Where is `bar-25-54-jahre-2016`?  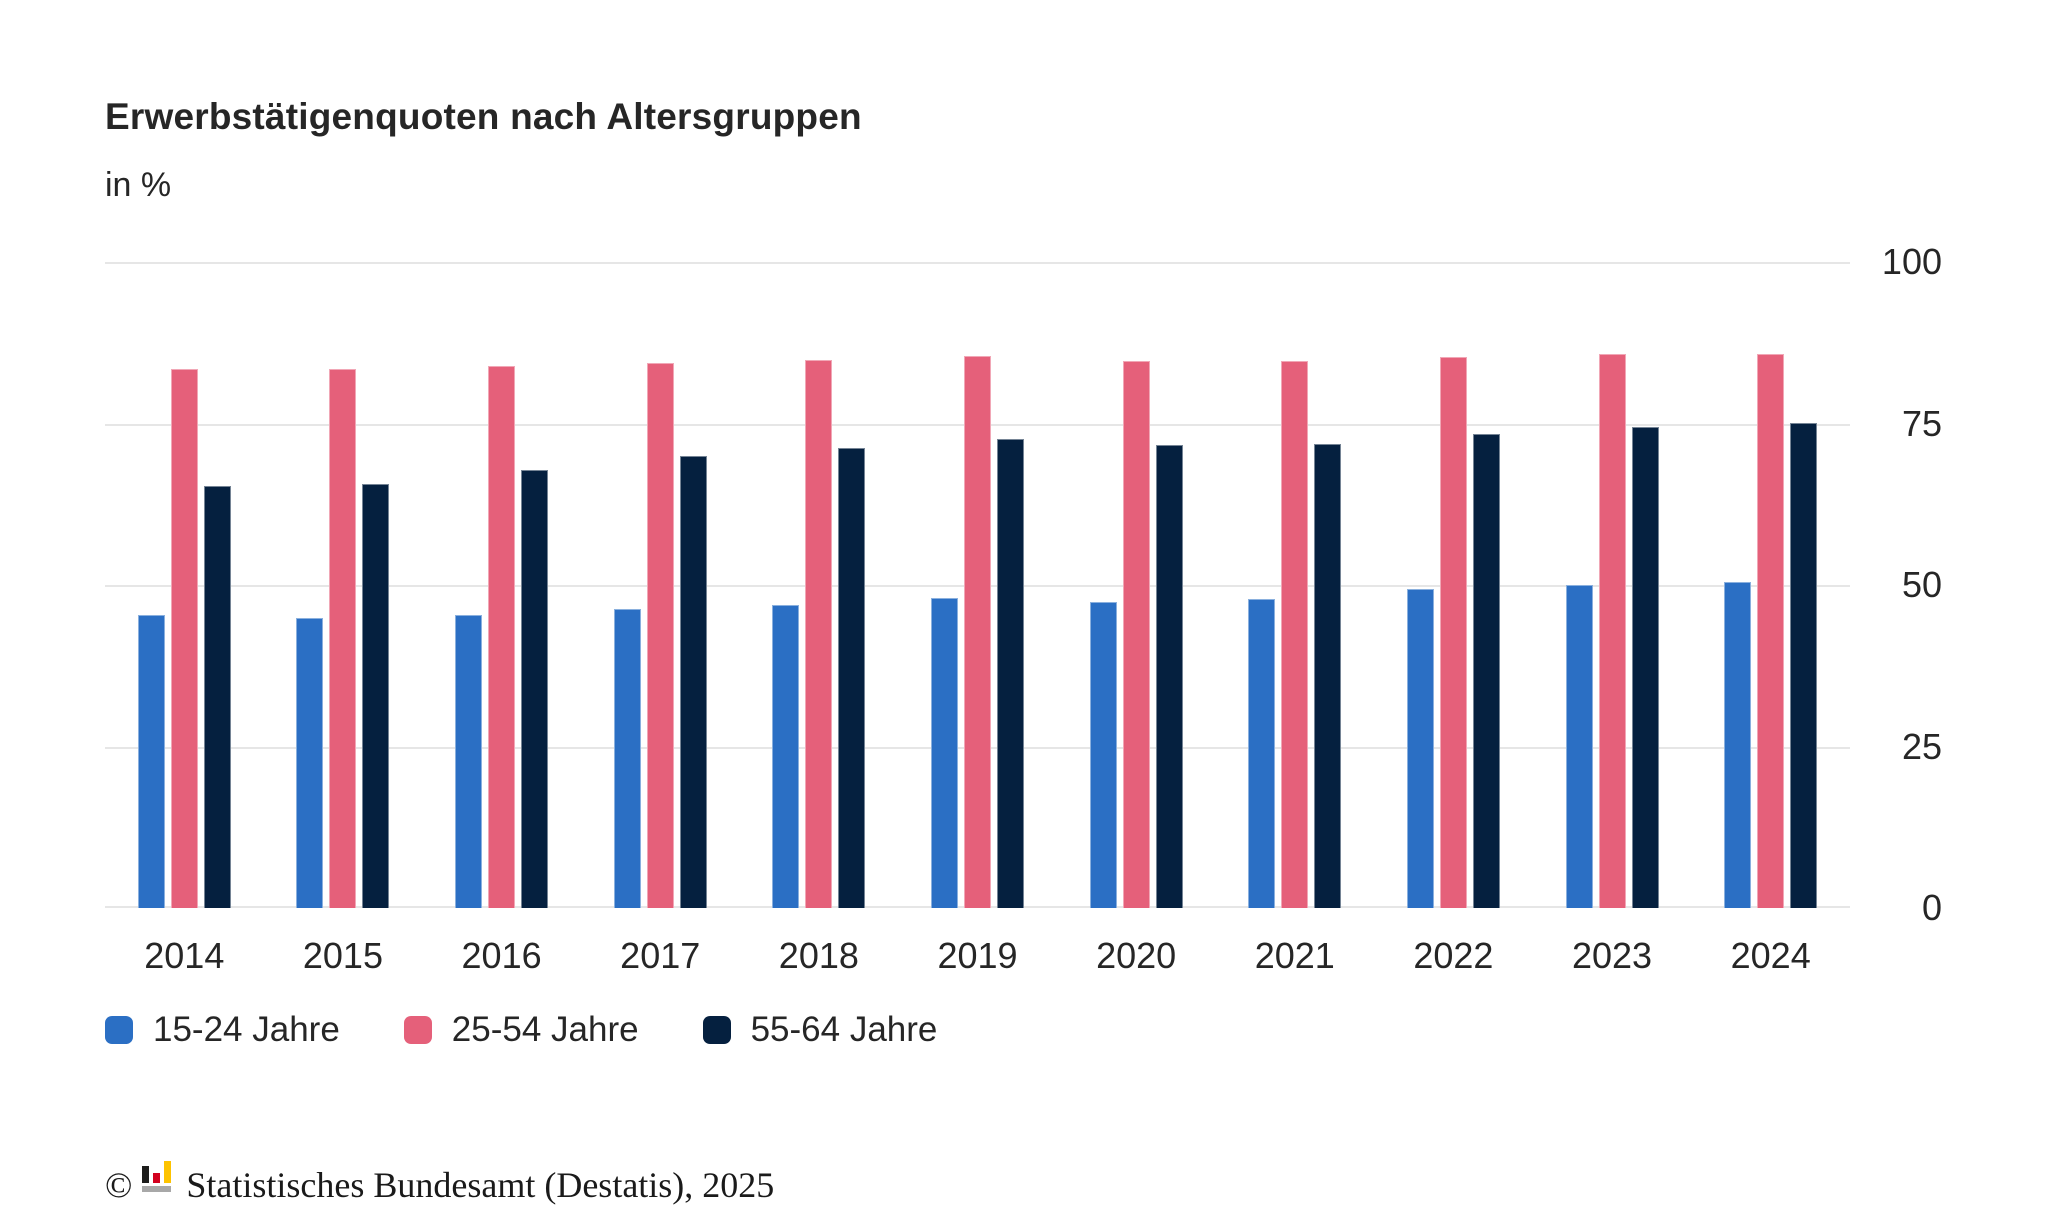 bar-25-54-jahre-2016 is located at coordinates (502, 637).